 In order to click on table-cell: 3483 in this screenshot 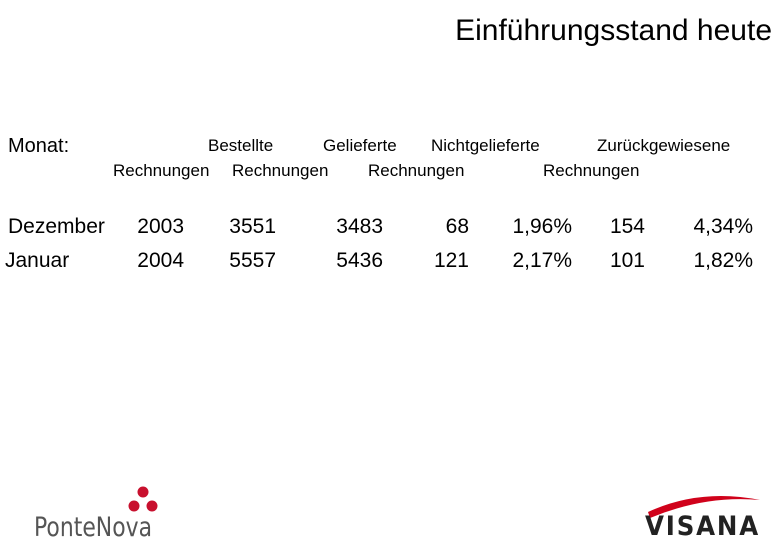, I will do `click(359, 226)`.